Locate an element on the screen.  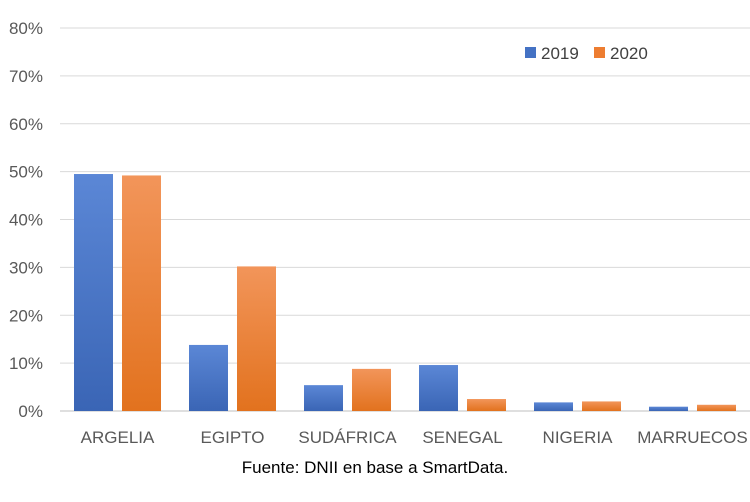
y-axis: 0% 10% 20% 30% 40% 50% 60% 70% 80% is located at coordinates (26, 220).